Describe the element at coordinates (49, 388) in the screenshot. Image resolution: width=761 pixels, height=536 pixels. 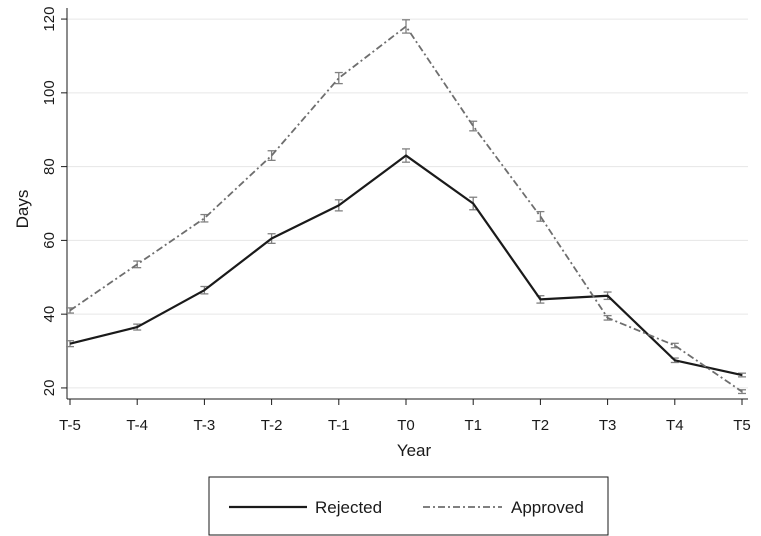
I see `y-tick-label: 20` at that location.